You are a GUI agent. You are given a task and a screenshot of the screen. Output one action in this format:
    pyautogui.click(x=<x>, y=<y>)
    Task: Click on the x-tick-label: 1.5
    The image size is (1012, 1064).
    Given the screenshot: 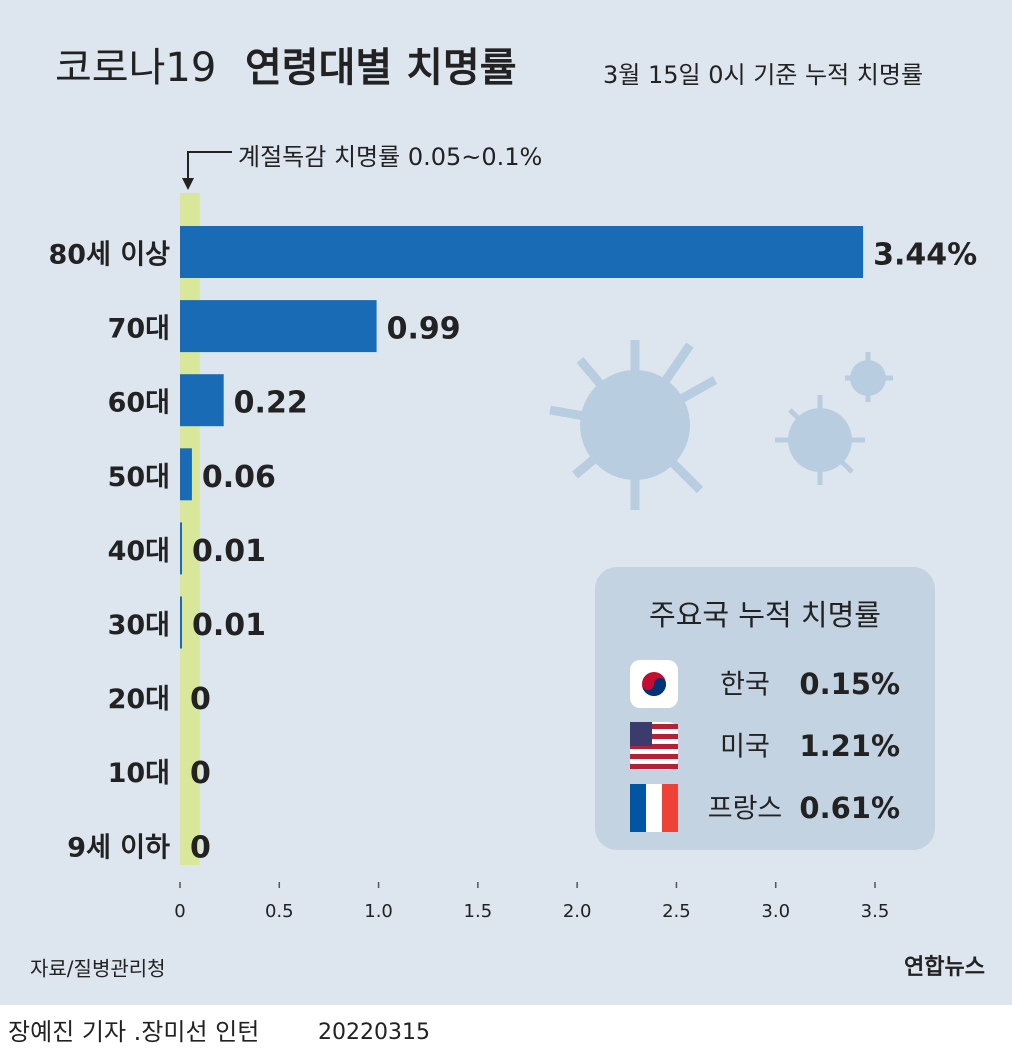 What is the action you would take?
    pyautogui.click(x=478, y=911)
    